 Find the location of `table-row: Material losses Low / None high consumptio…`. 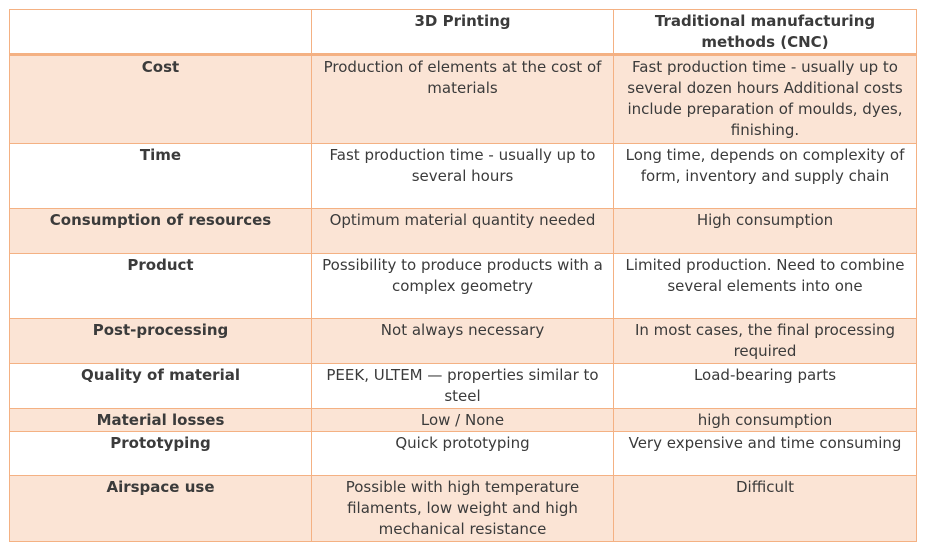

table-row: Material losses Low / None high consumptio… is located at coordinates (463, 420).